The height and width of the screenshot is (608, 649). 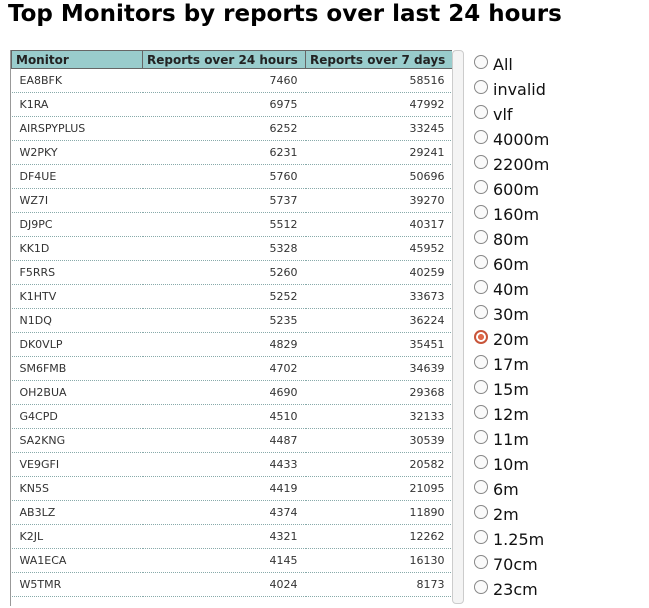 I want to click on band-label: 2m, so click(x=506, y=514).